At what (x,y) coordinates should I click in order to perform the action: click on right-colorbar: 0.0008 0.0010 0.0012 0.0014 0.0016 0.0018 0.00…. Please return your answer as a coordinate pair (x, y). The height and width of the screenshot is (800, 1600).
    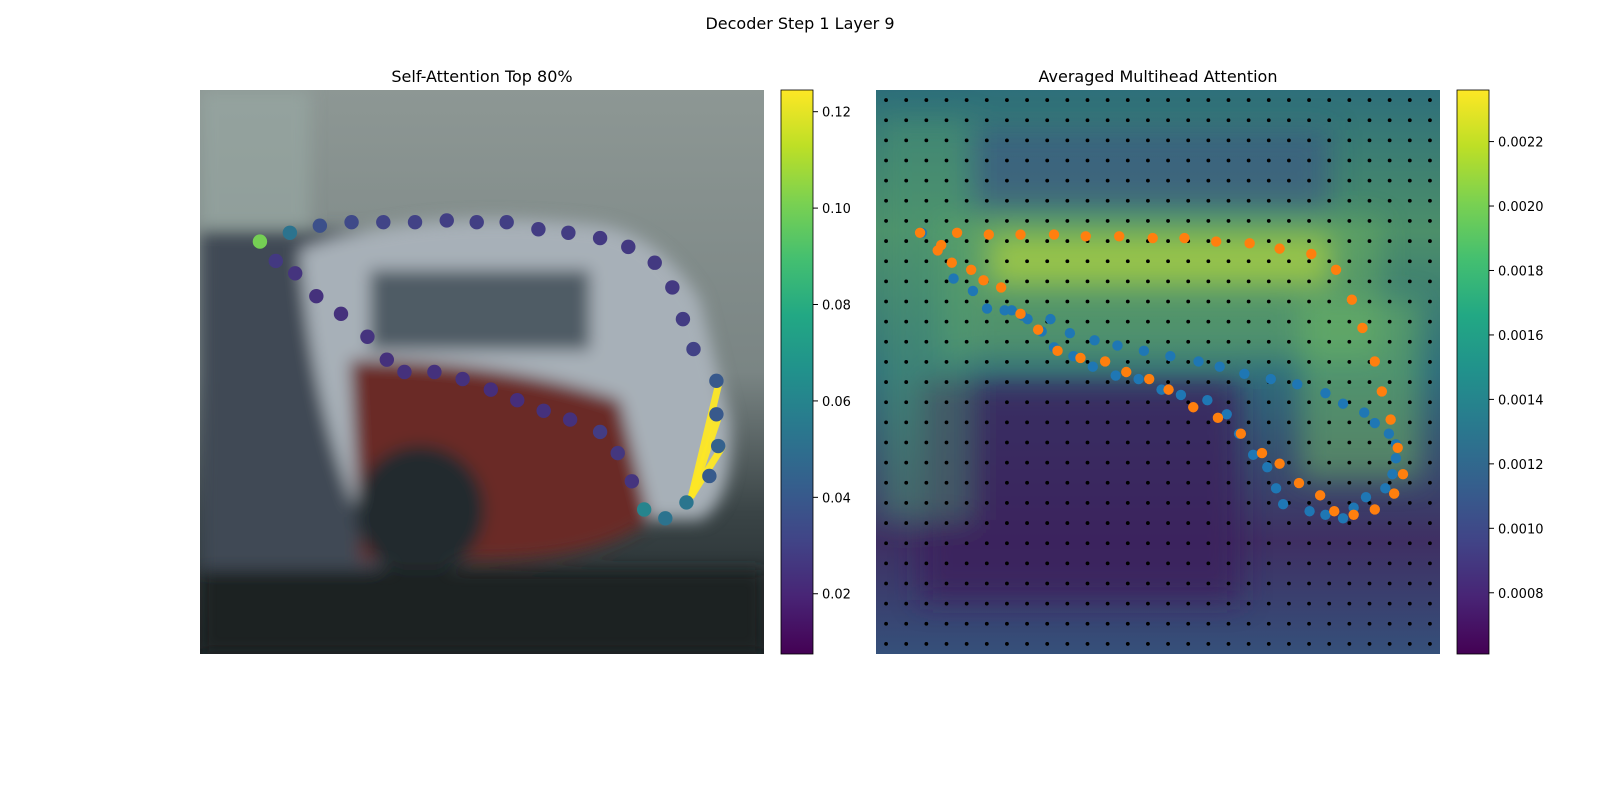
    Looking at the image, I should click on (1500, 372).